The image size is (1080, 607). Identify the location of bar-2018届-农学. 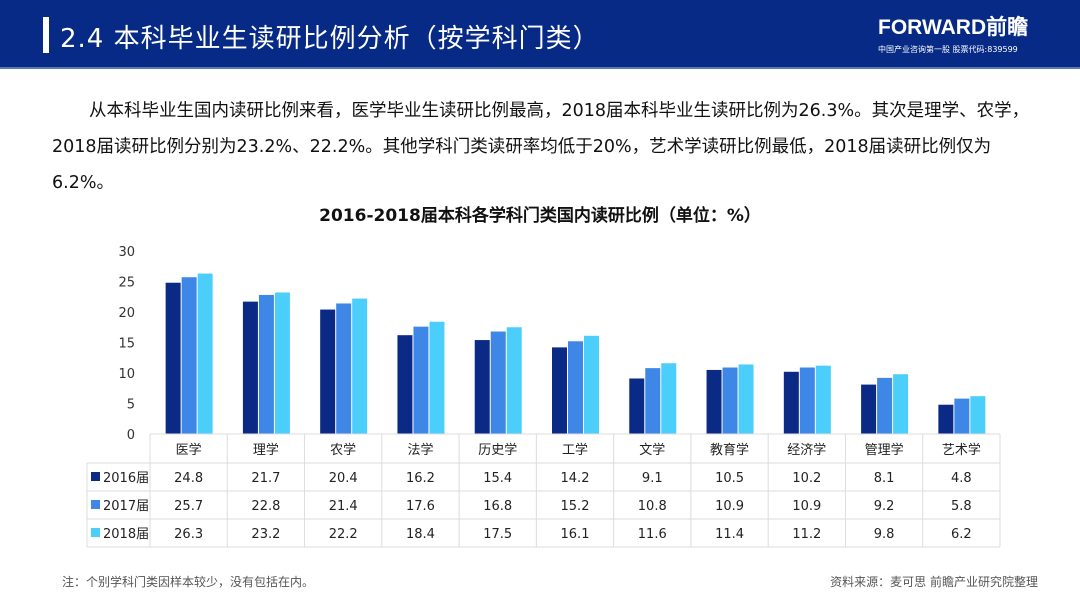
(360, 366).